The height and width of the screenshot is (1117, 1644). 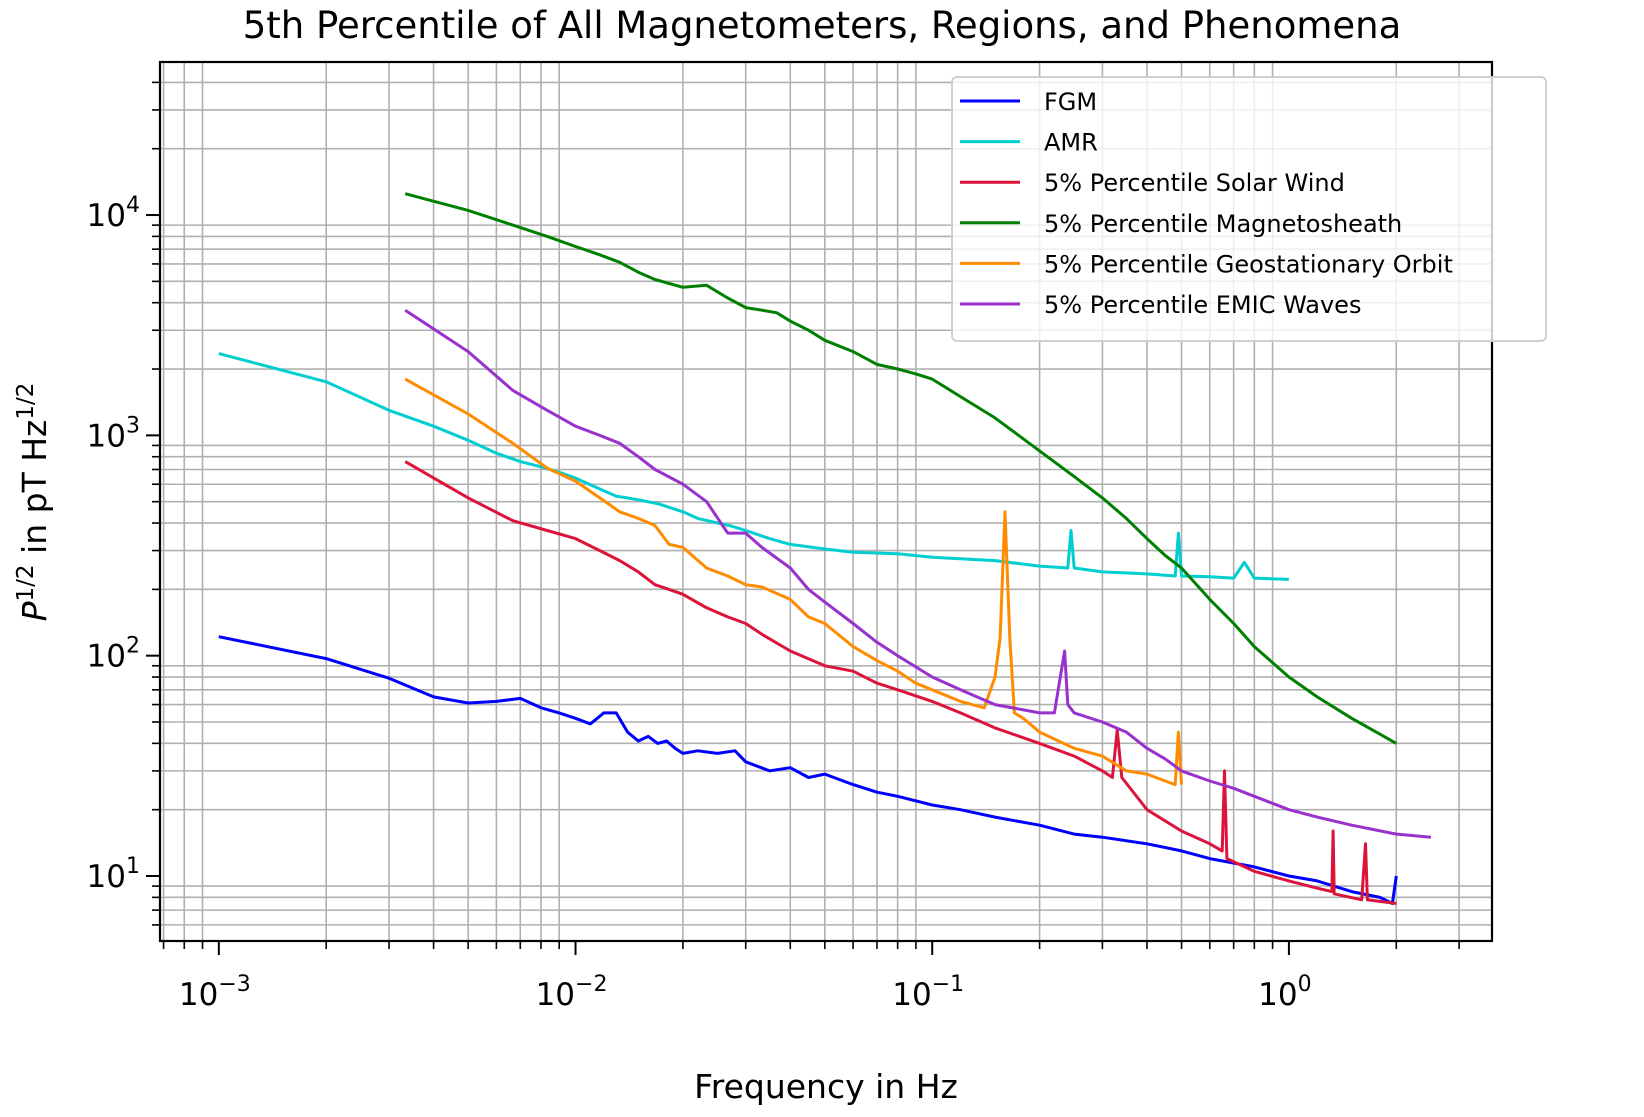 I want to click on y-tick-label: 10², so click(x=113, y=654).